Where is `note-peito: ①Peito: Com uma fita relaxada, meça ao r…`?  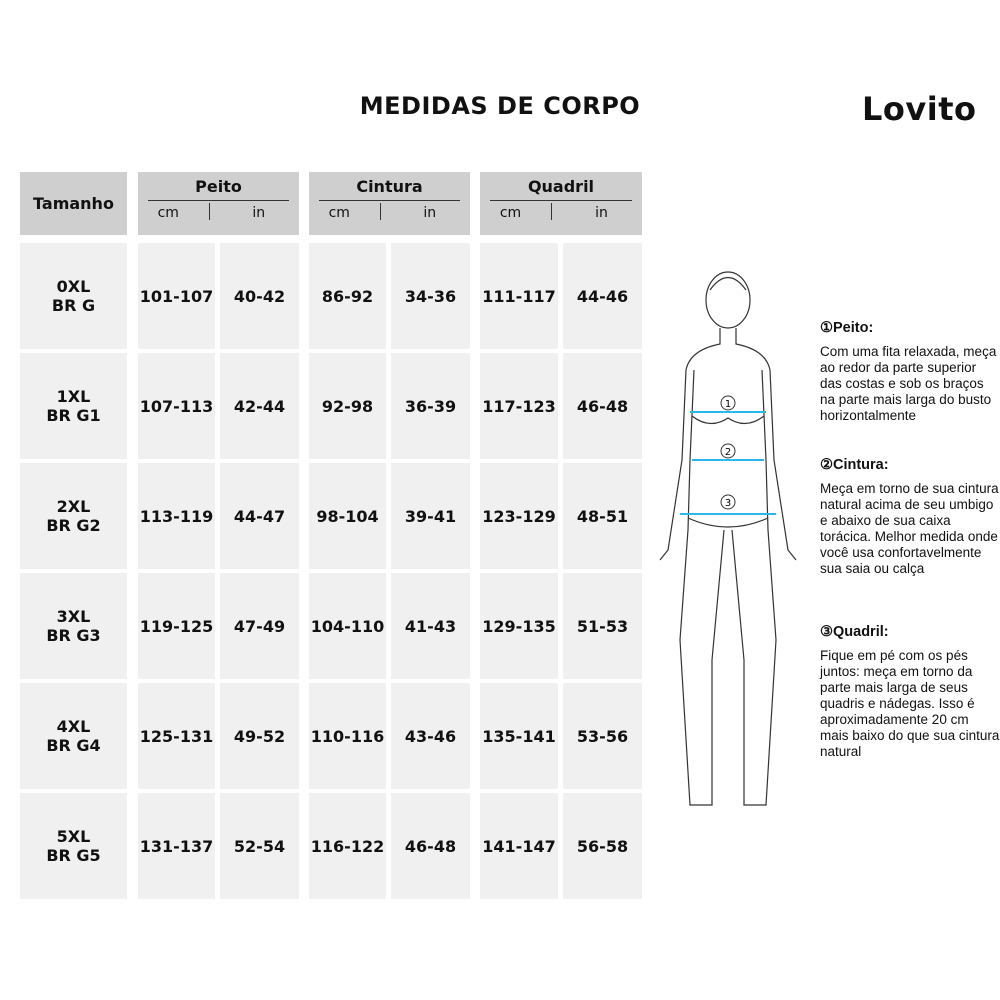 note-peito: ①Peito: Com uma fita relaxada, meça ao r… is located at coordinates (910, 372).